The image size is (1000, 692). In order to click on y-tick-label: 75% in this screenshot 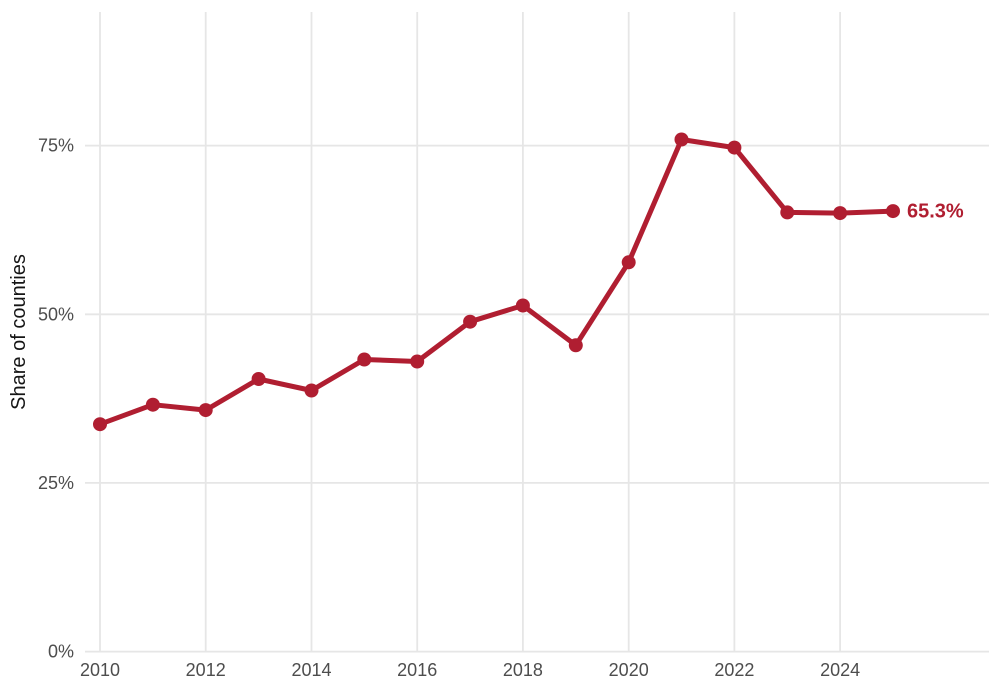, I will do `click(56, 146)`.